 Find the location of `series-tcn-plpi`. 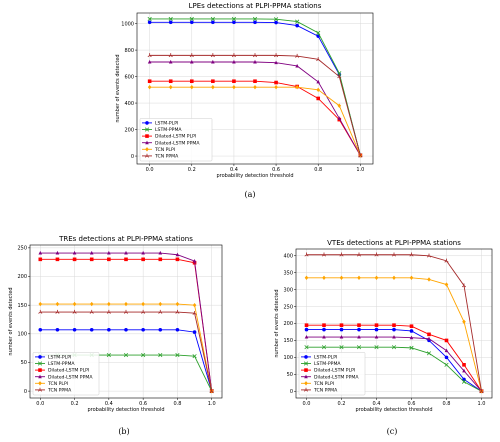

series-tcn-plpi is located at coordinates (255, 121).